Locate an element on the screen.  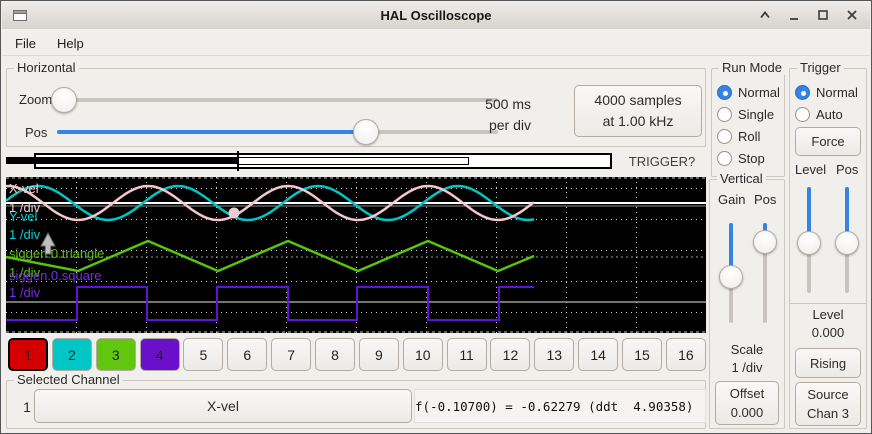
radio-label: Stop is located at coordinates (751, 158).